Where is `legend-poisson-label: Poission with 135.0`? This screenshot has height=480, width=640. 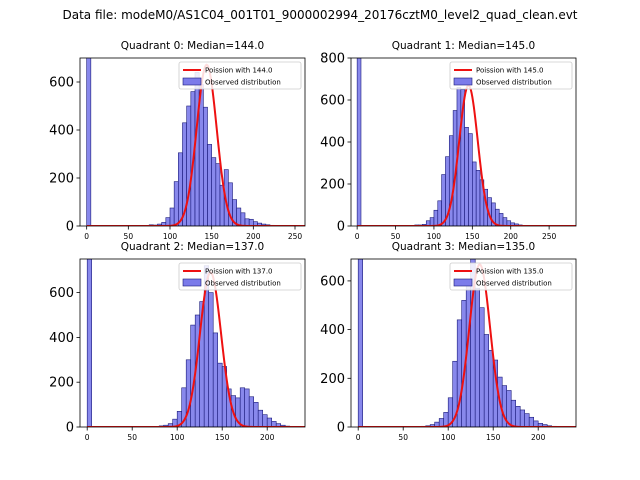 legend-poisson-label: Poission with 135.0 is located at coordinates (510, 272).